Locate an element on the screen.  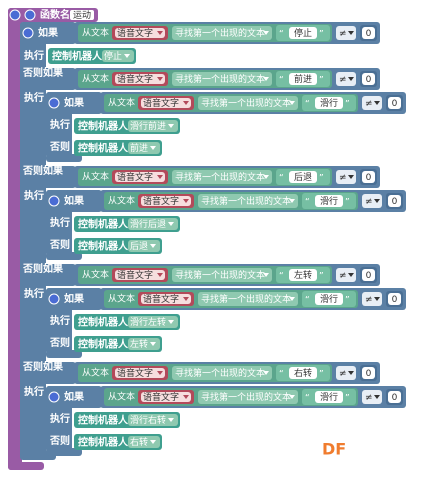
nested-if-row is located at coordinates (74, 299).